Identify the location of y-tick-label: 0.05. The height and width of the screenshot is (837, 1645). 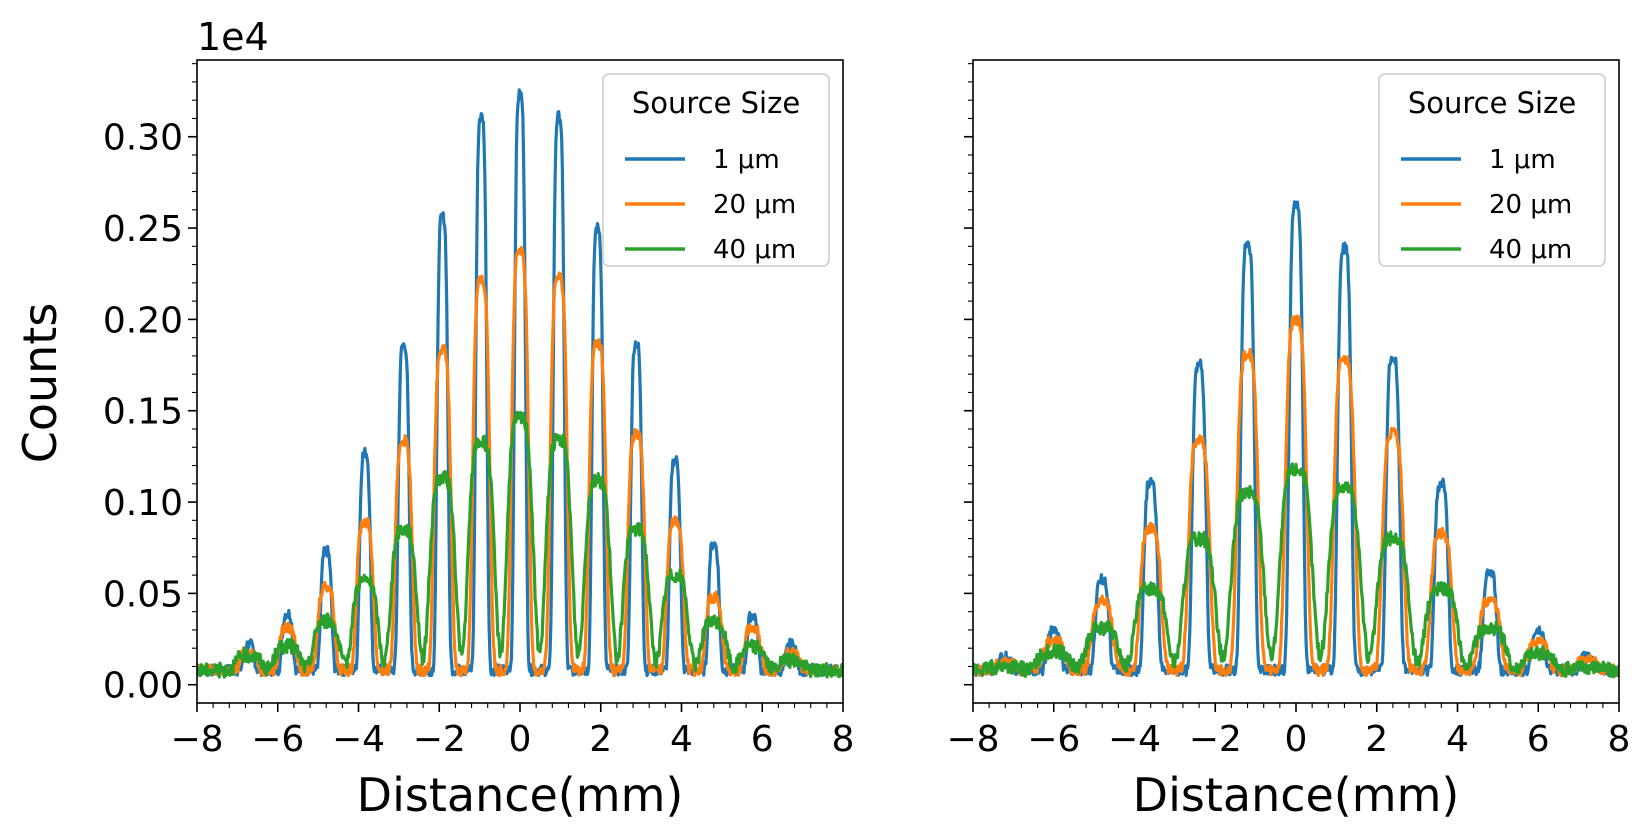
(143, 594).